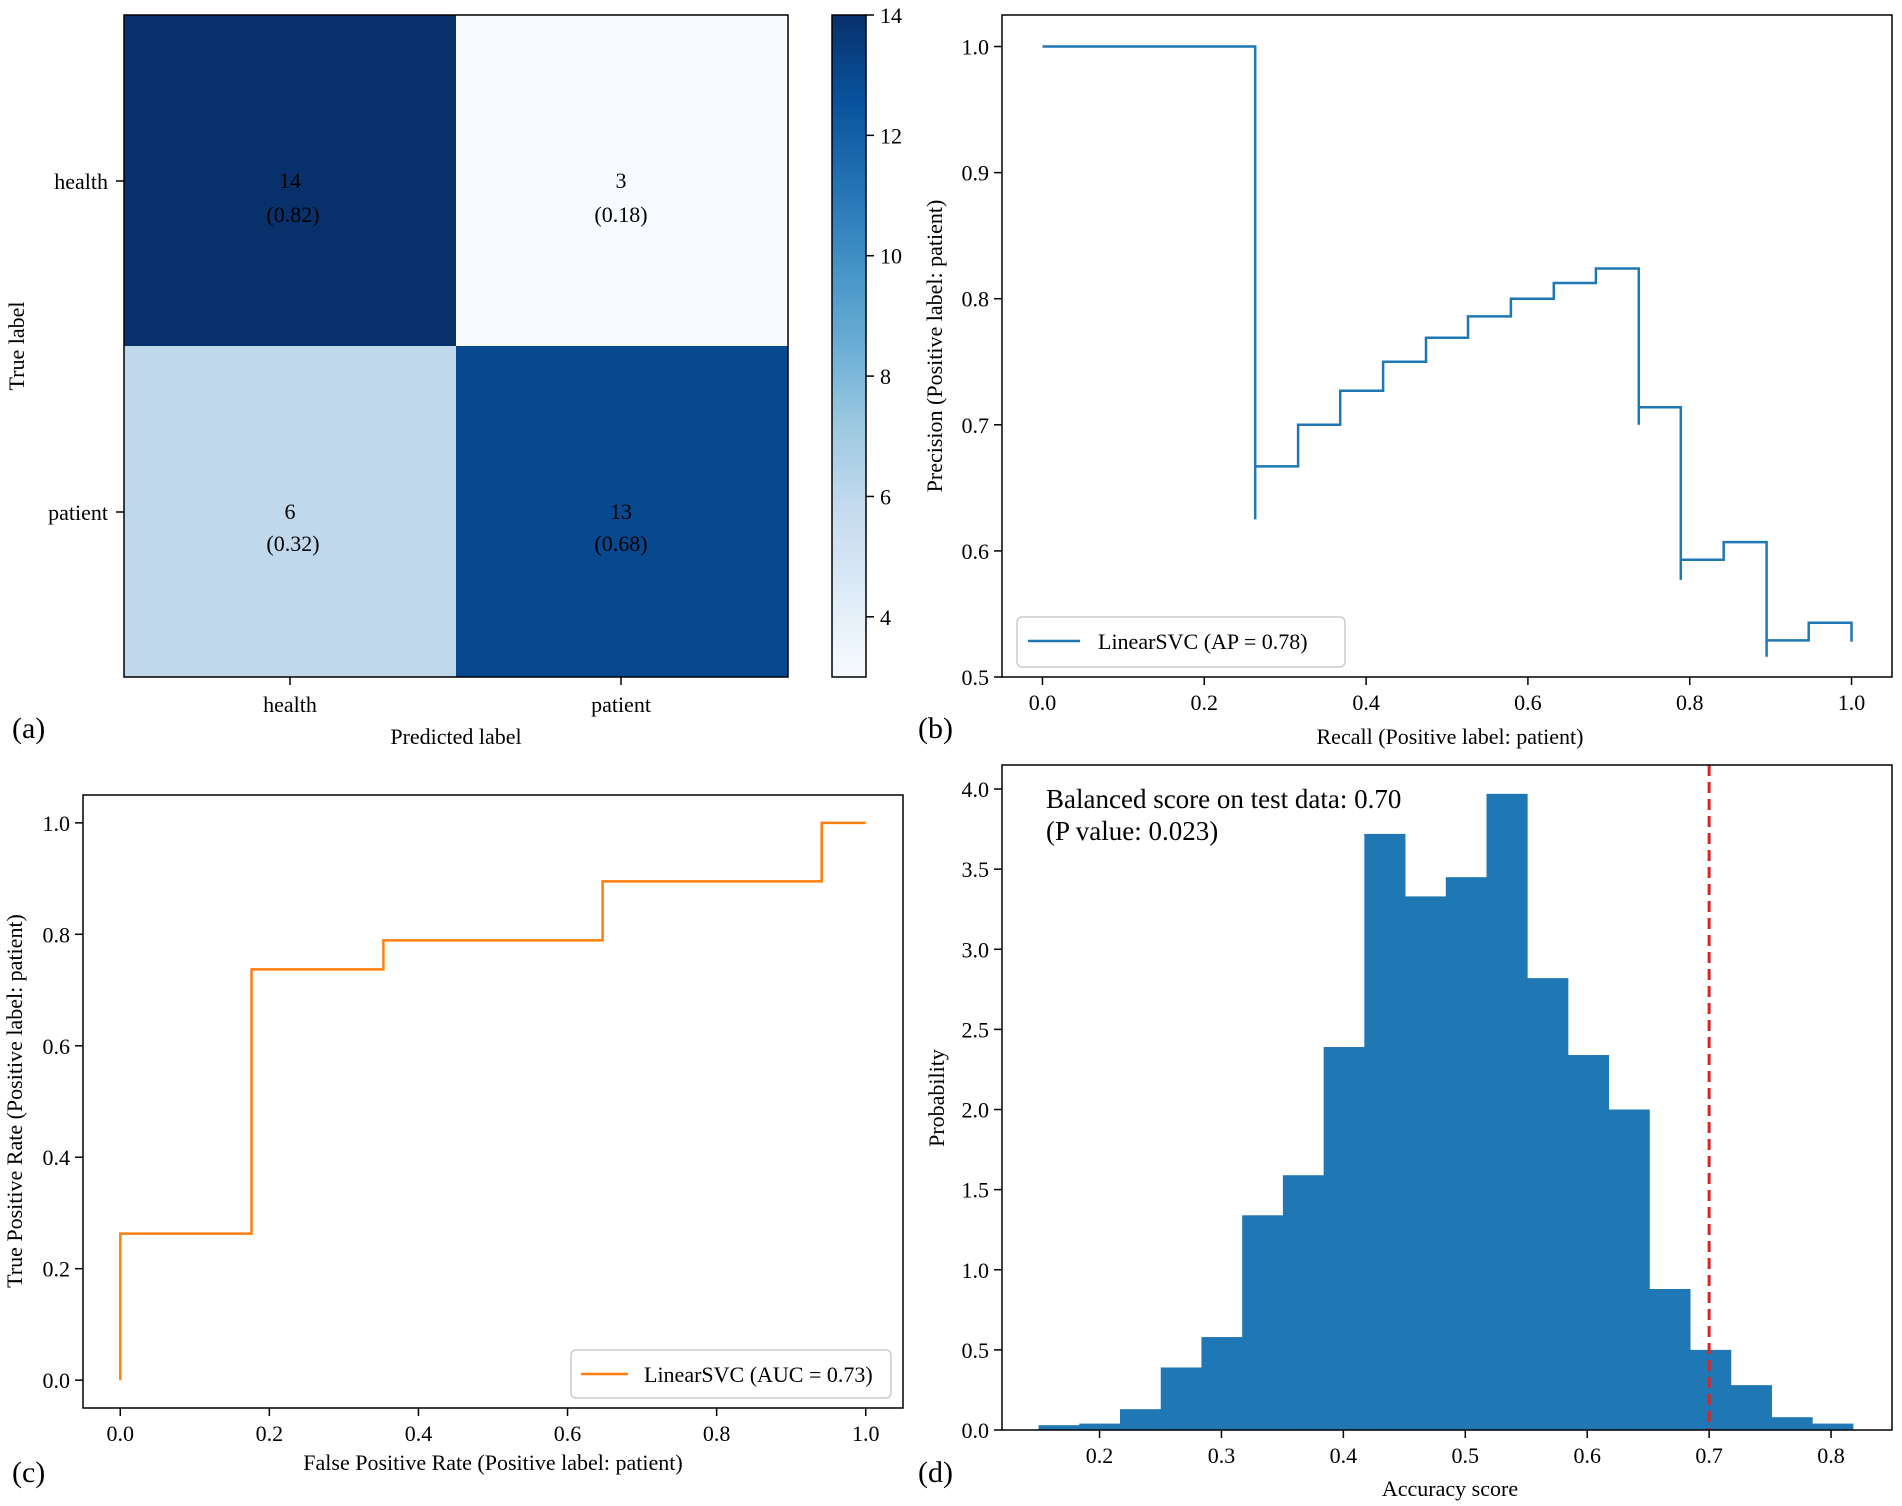  What do you see at coordinates (976, 299) in the screenshot?
I see `pr-ytick-label: 0.8` at bounding box center [976, 299].